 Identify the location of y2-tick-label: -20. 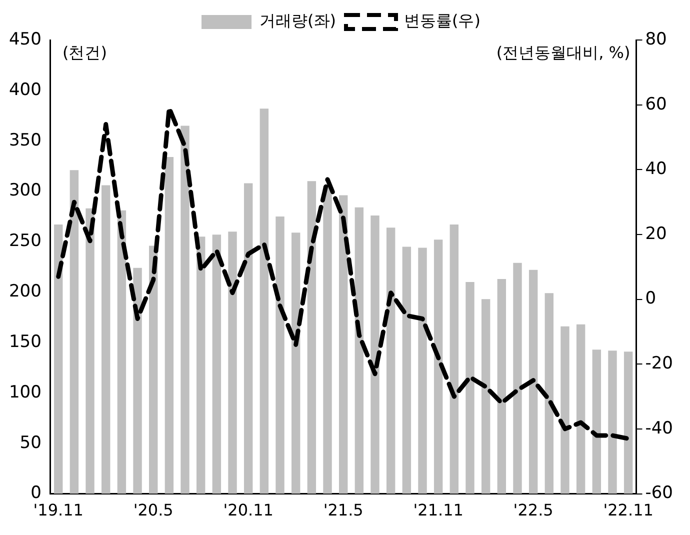
(659, 364).